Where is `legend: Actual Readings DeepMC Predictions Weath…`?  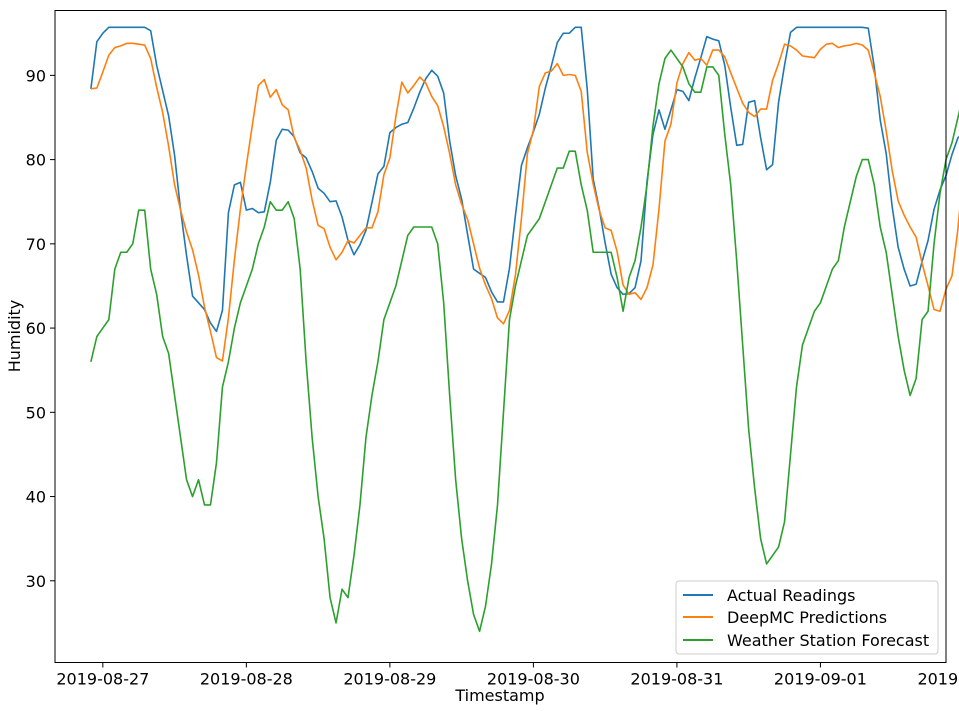
legend: Actual Readings DeepMC Predictions Weath… is located at coordinates (807, 617).